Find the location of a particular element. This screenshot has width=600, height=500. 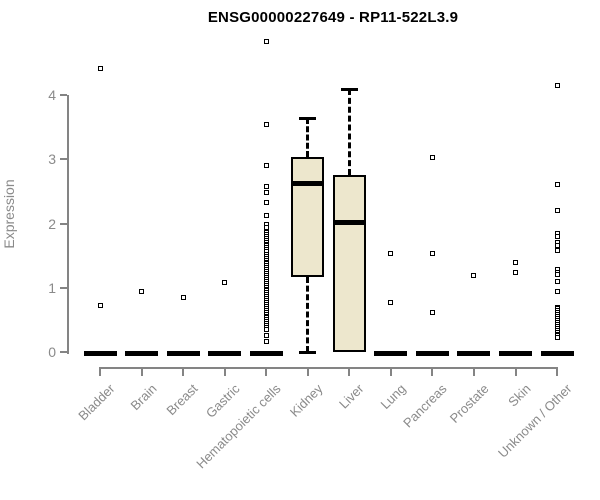

y-tick-label: 1 is located at coordinates (52, 287).